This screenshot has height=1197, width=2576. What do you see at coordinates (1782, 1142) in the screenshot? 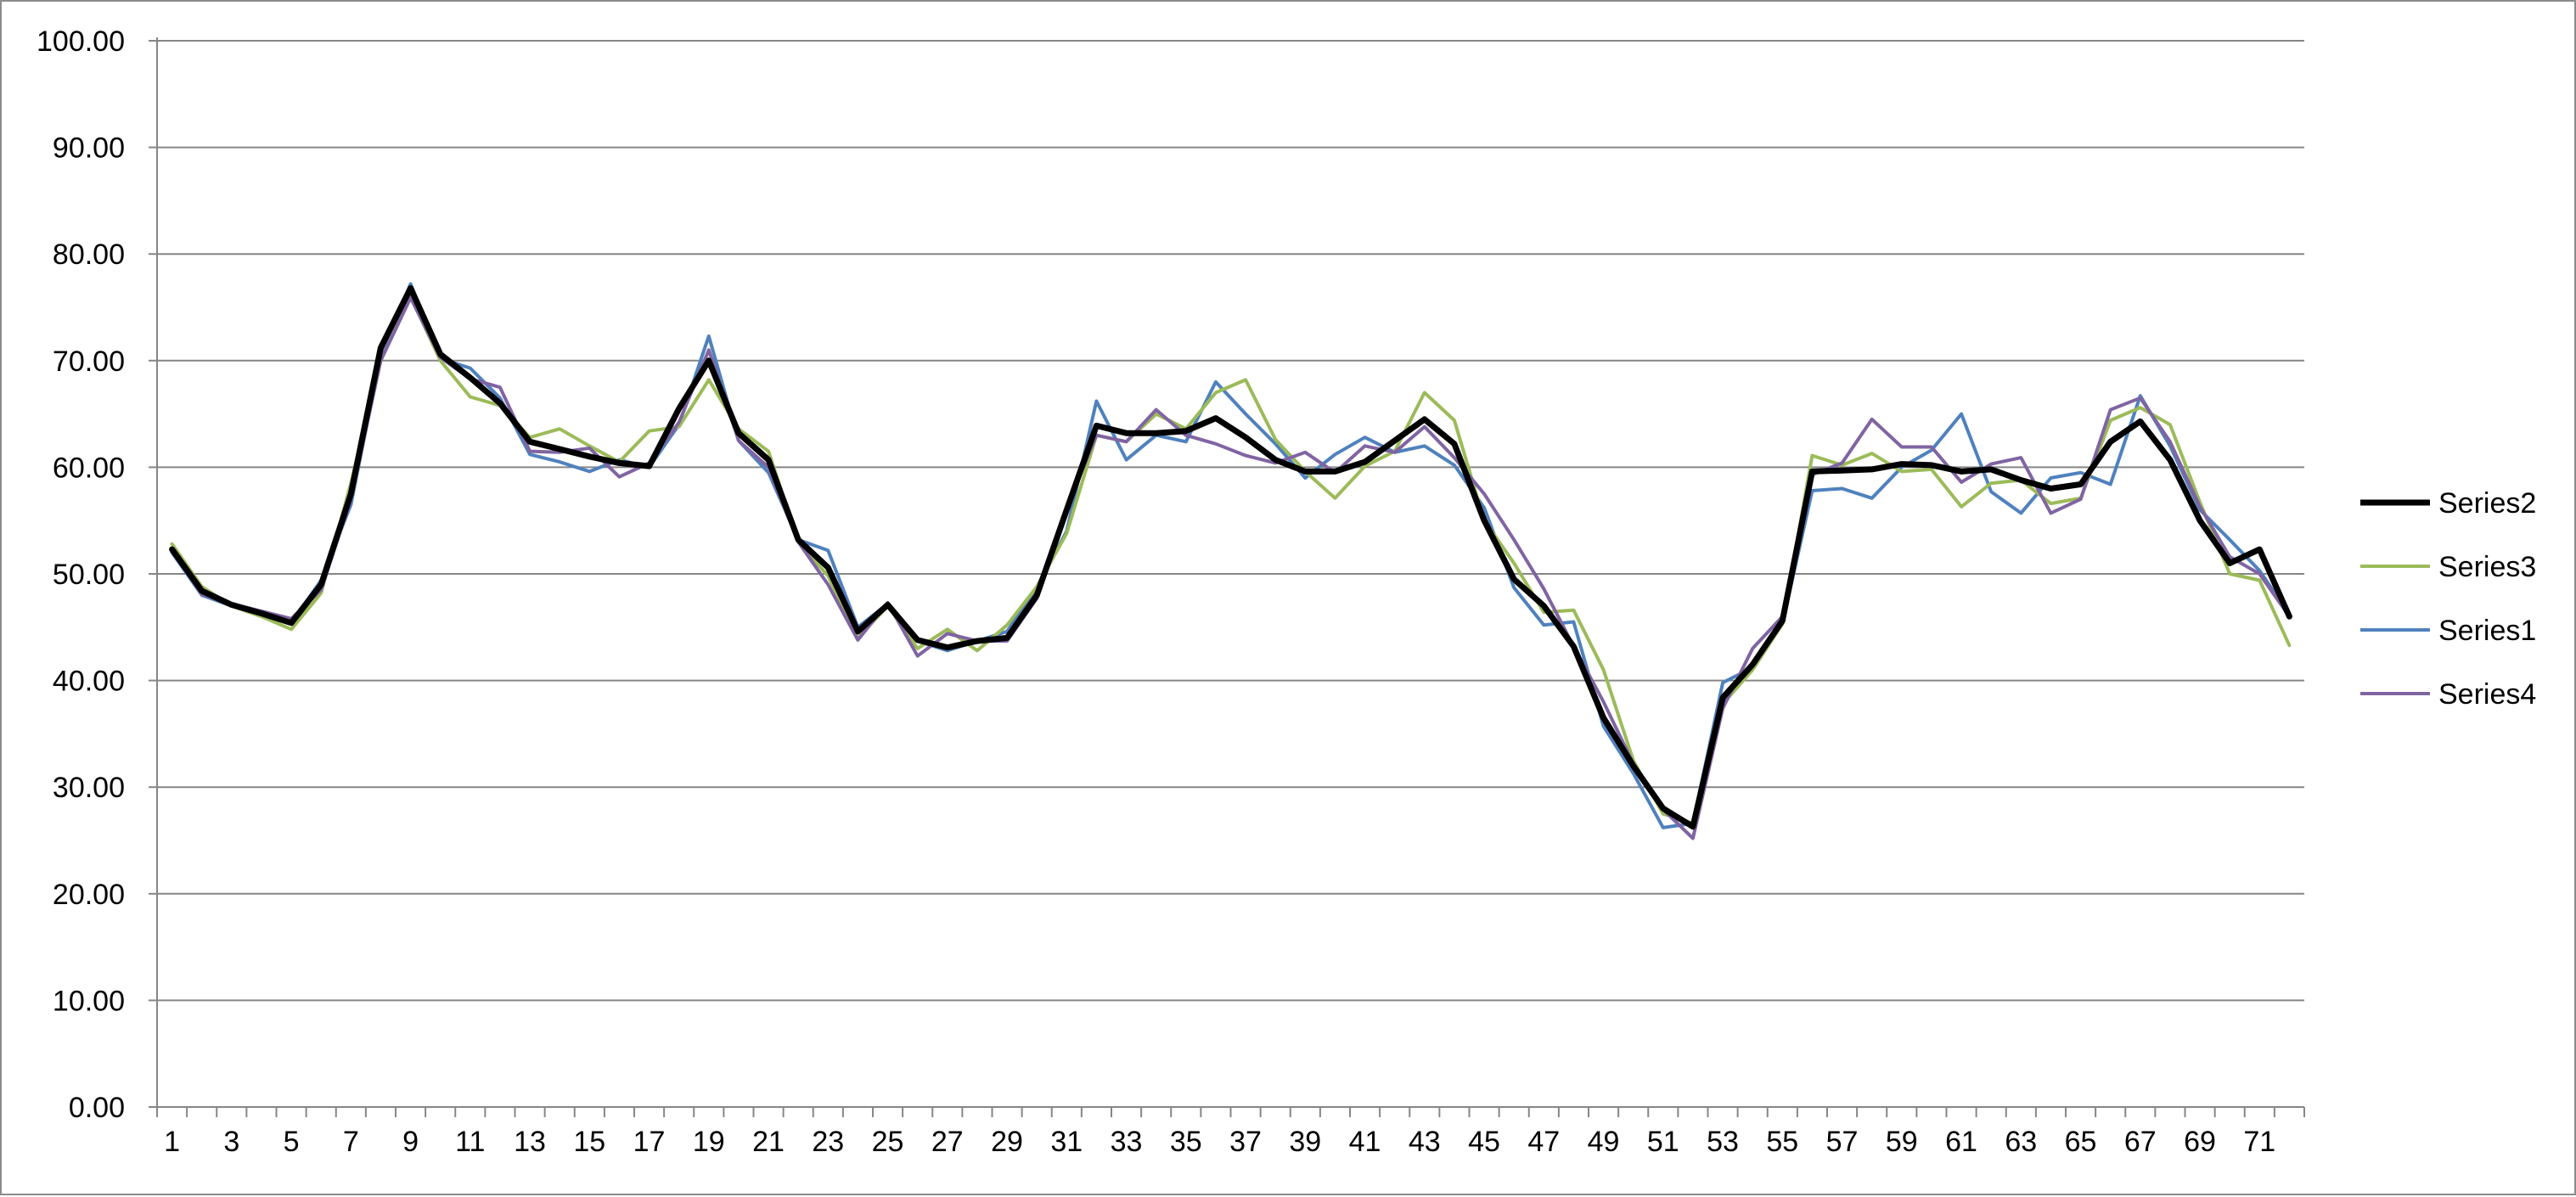
I see `x-tick-label: 55` at bounding box center [1782, 1142].